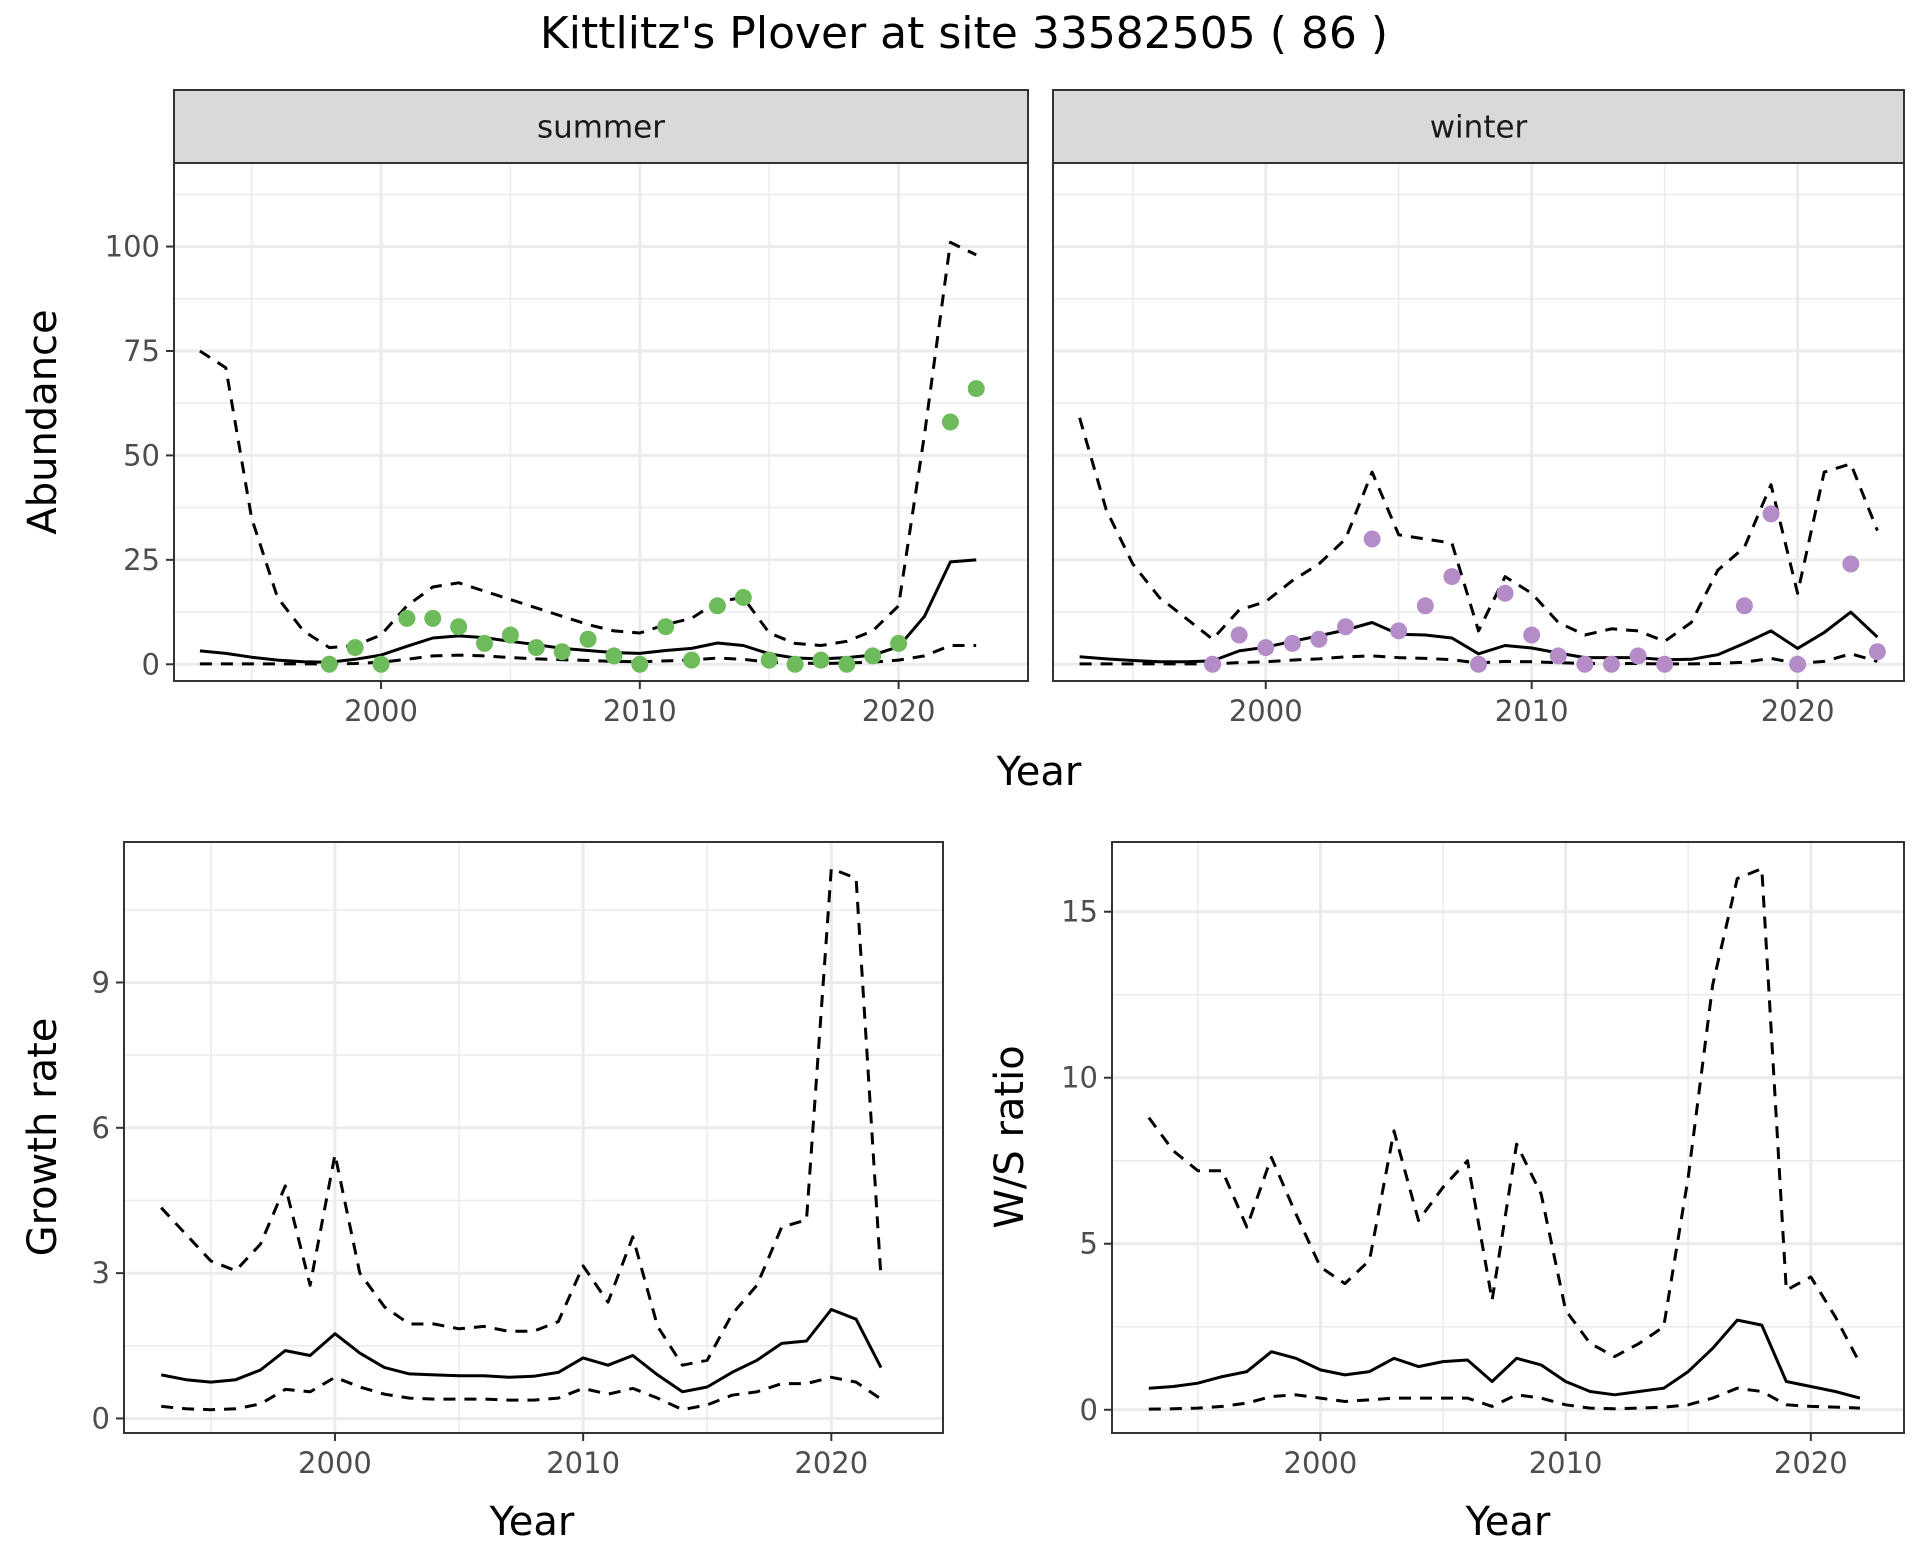 The image size is (1920, 1560). I want to click on y-tick-label: 5, so click(1089, 1244).